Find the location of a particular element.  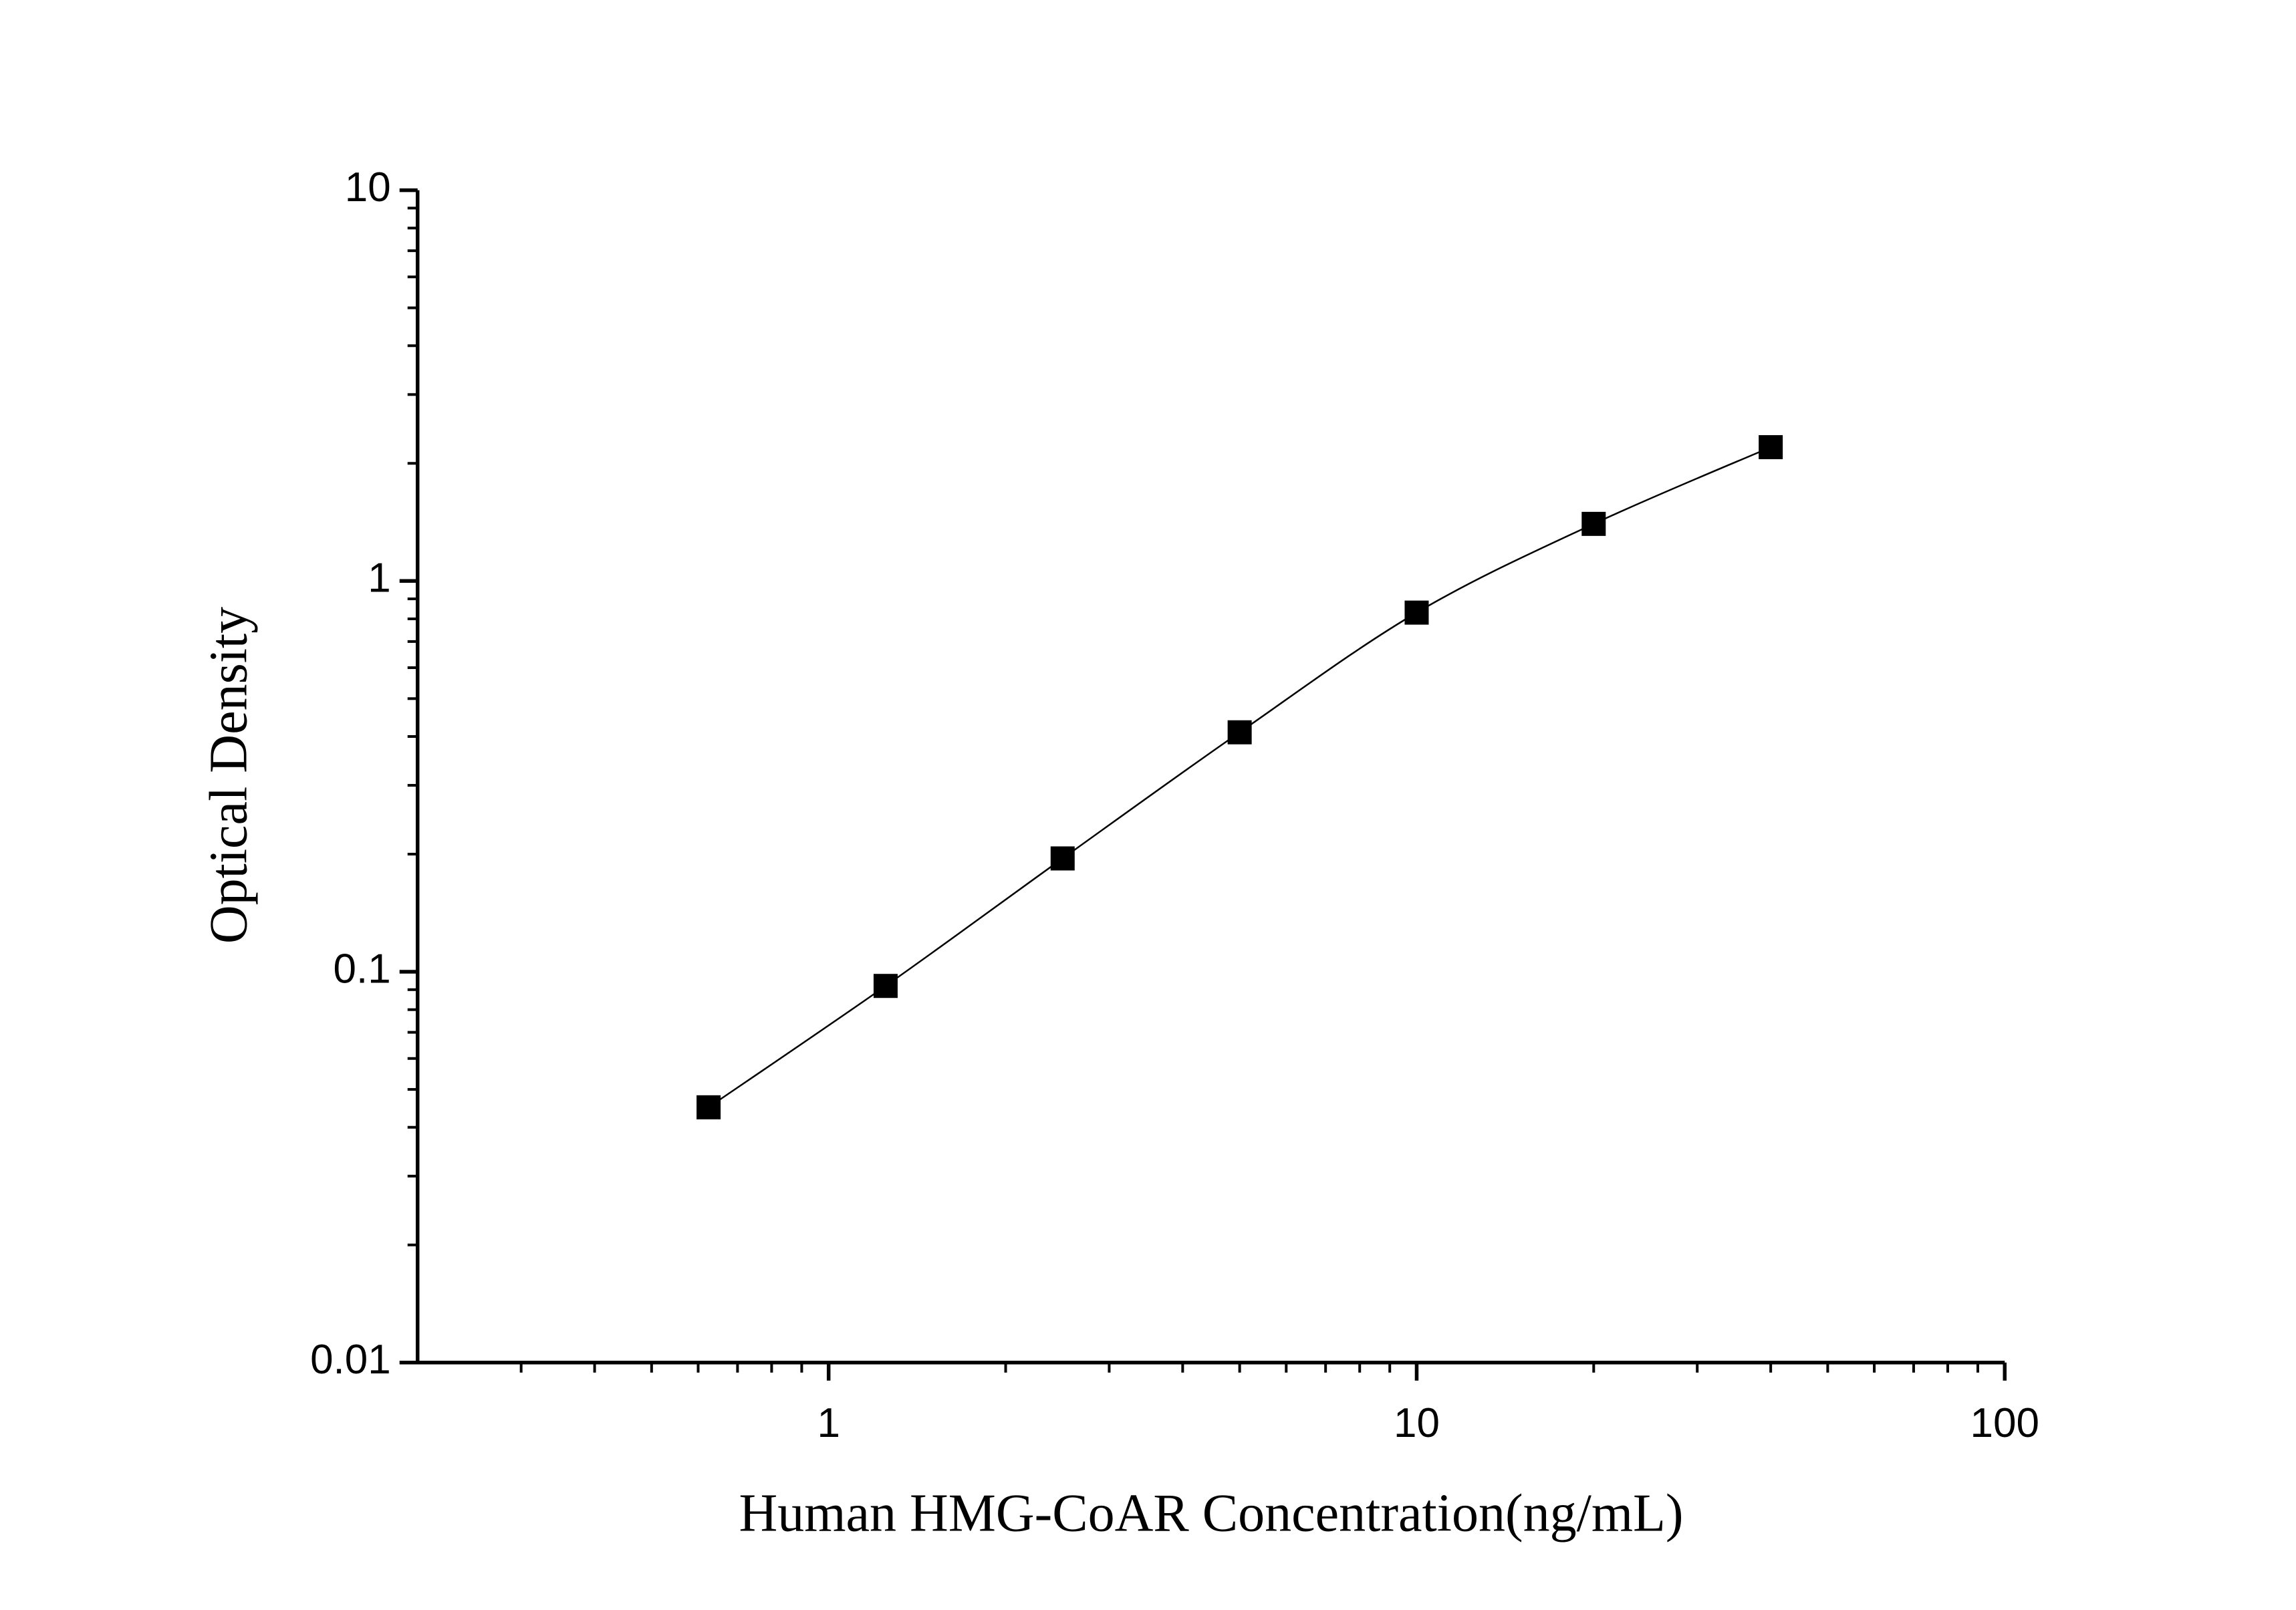

x-tick-label: 10 is located at coordinates (1417, 1423).